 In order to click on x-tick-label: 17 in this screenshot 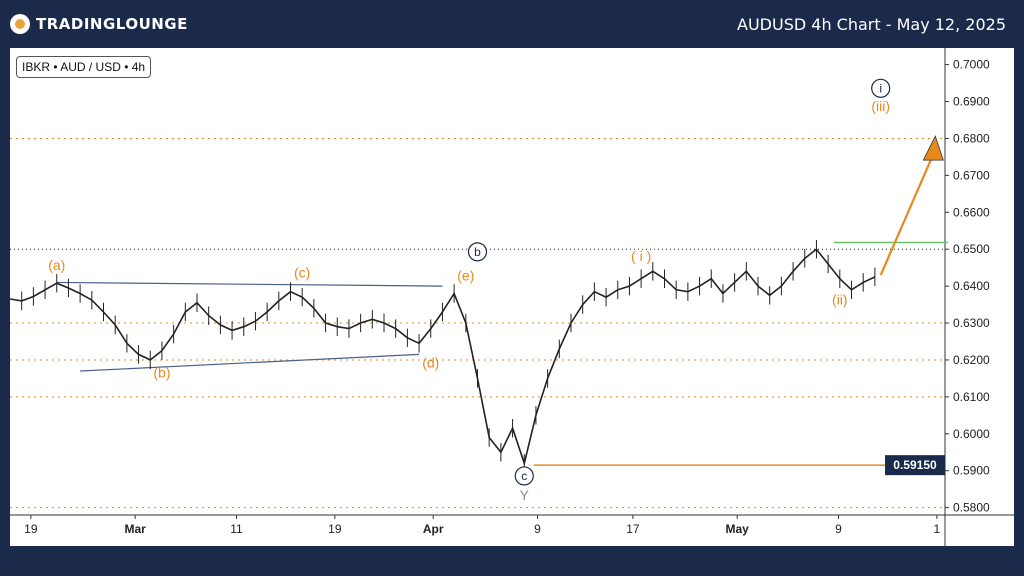, I will do `click(633, 529)`.